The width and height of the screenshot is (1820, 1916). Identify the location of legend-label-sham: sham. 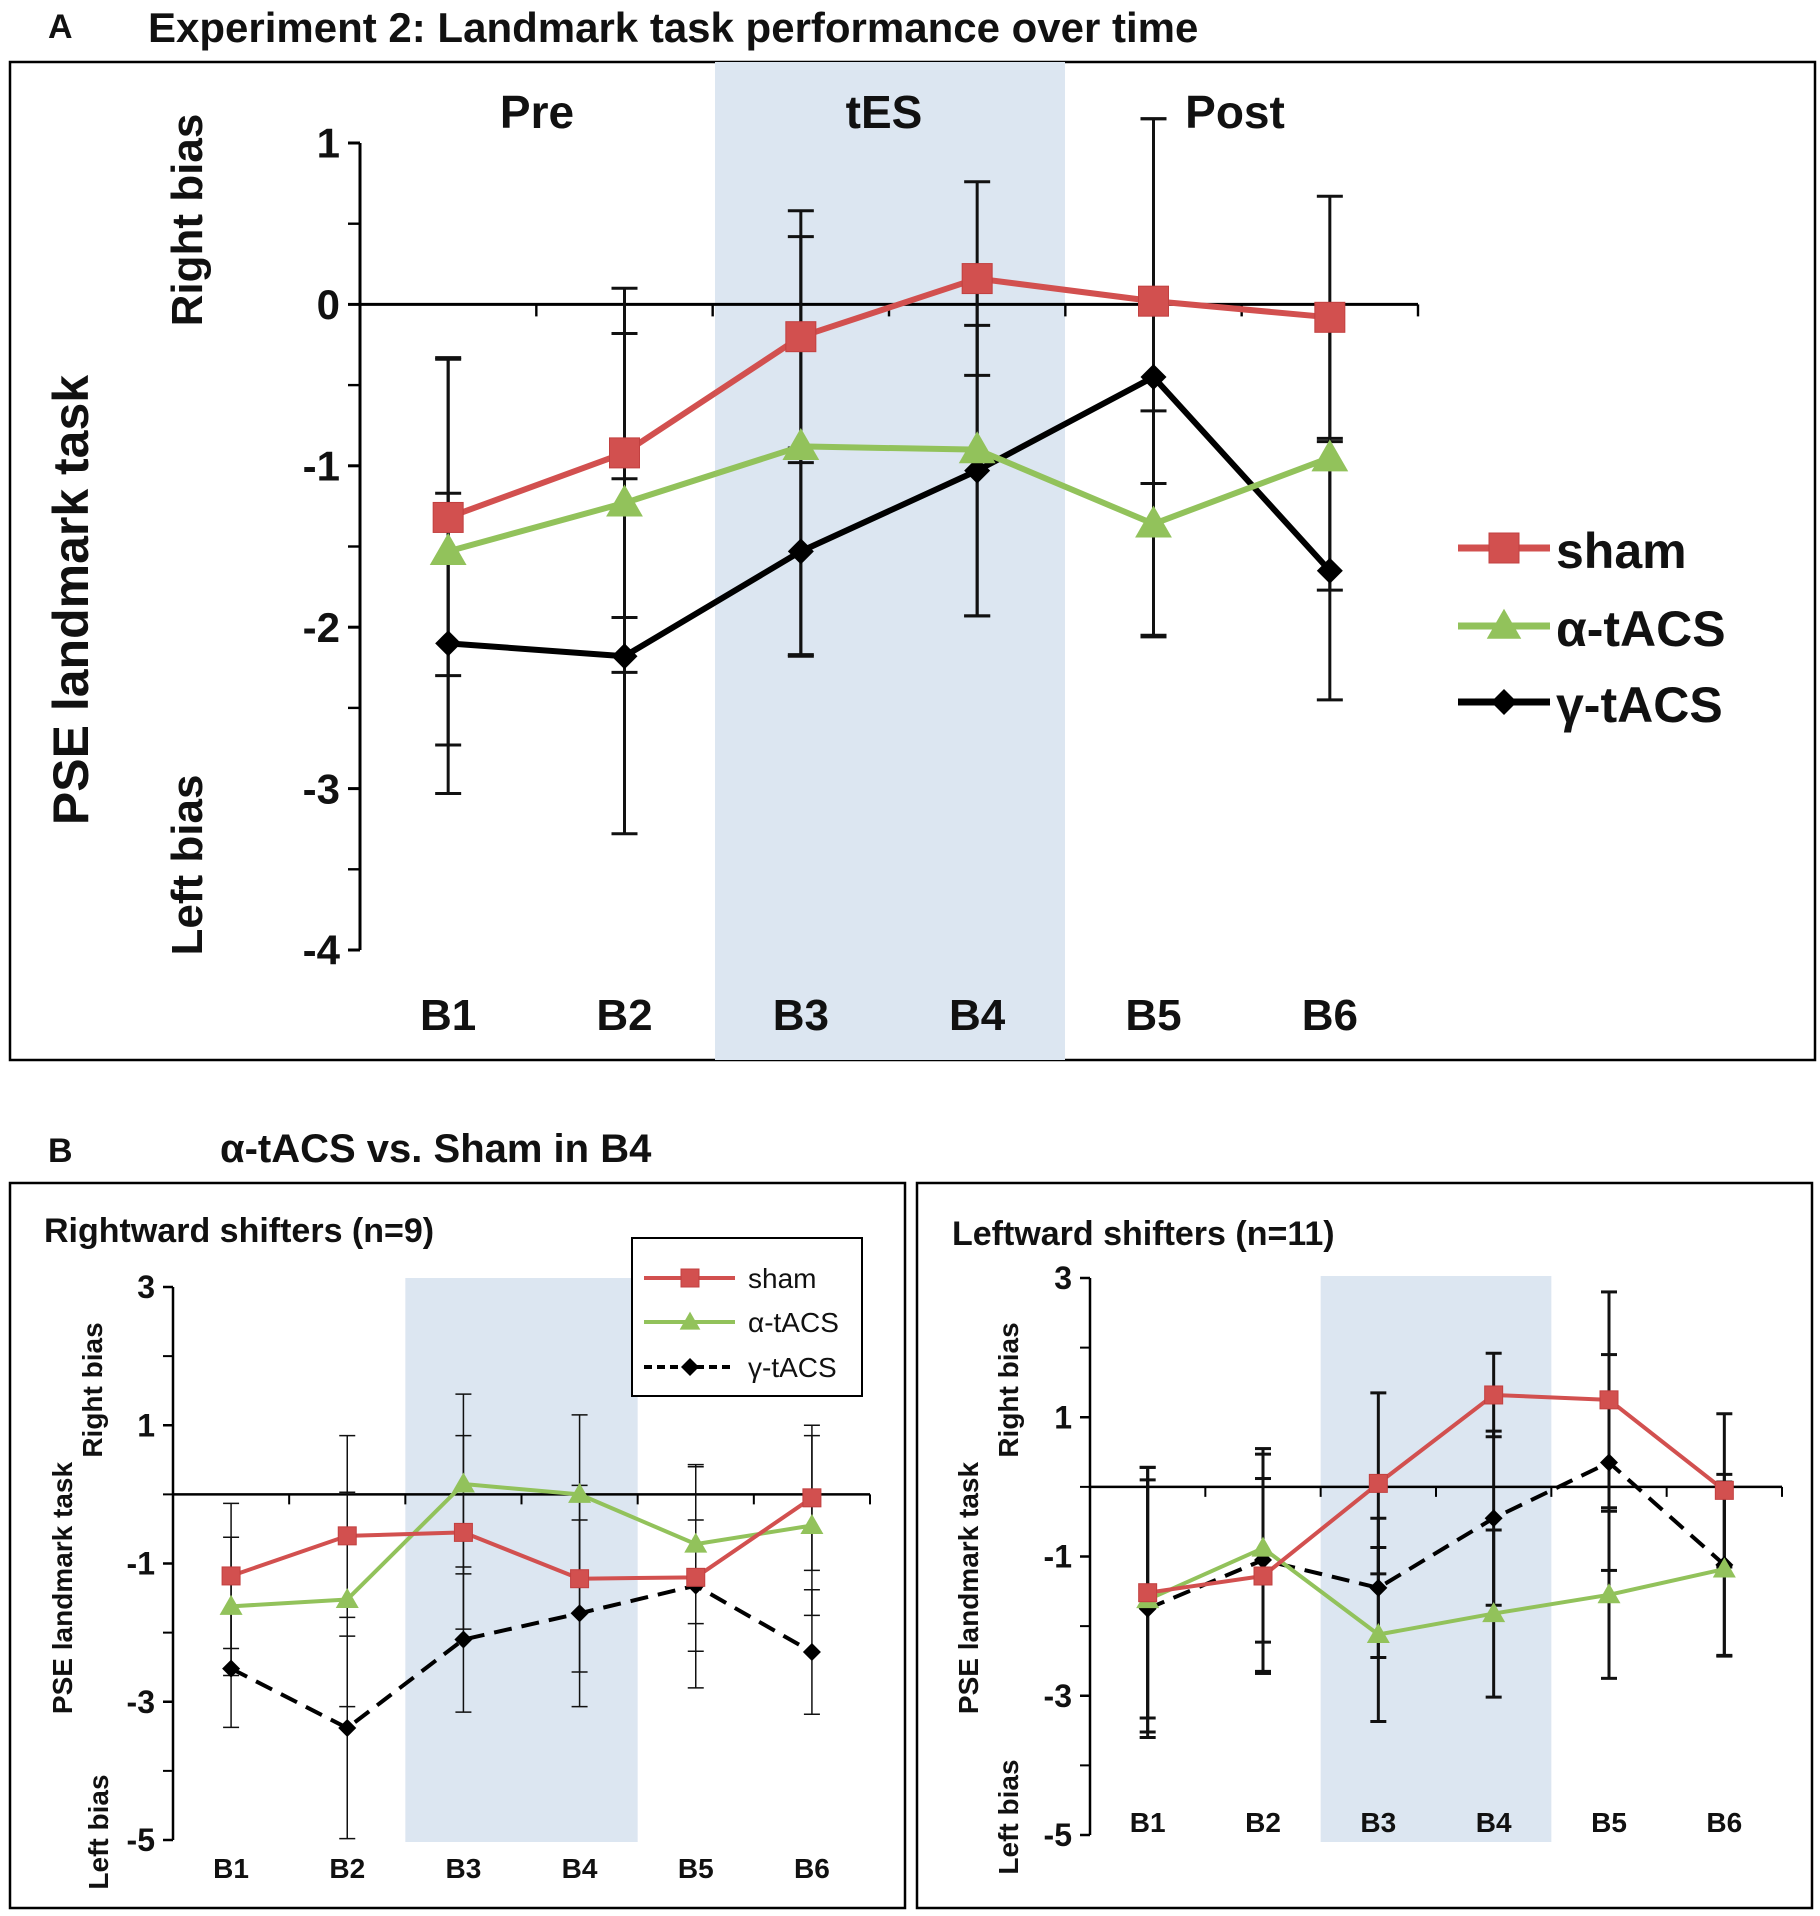
(1621, 551).